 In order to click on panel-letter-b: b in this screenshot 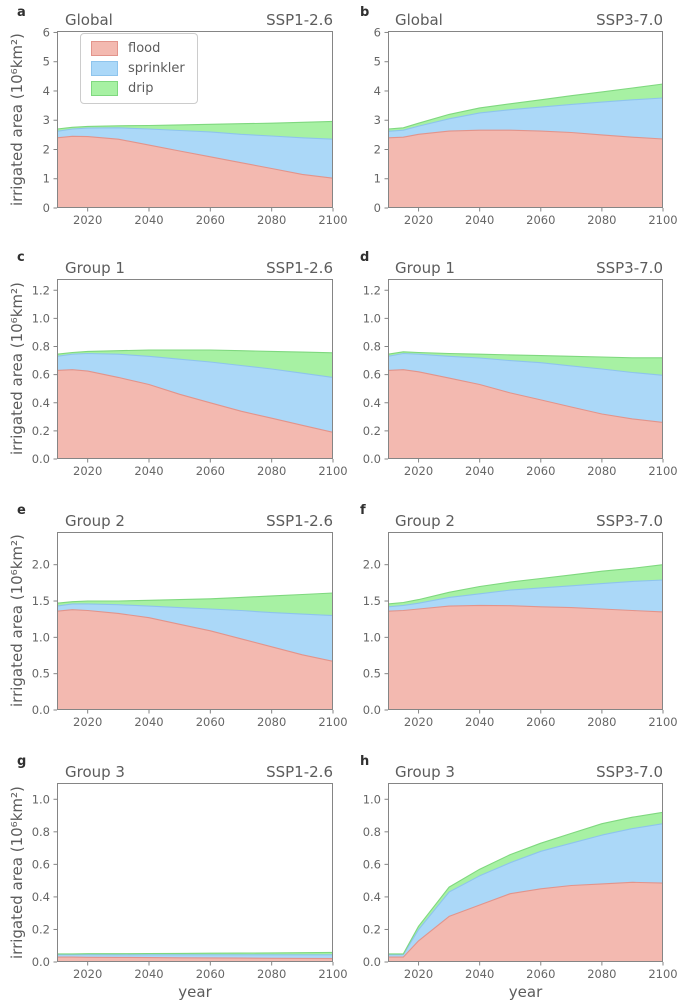, I will do `click(365, 12)`.